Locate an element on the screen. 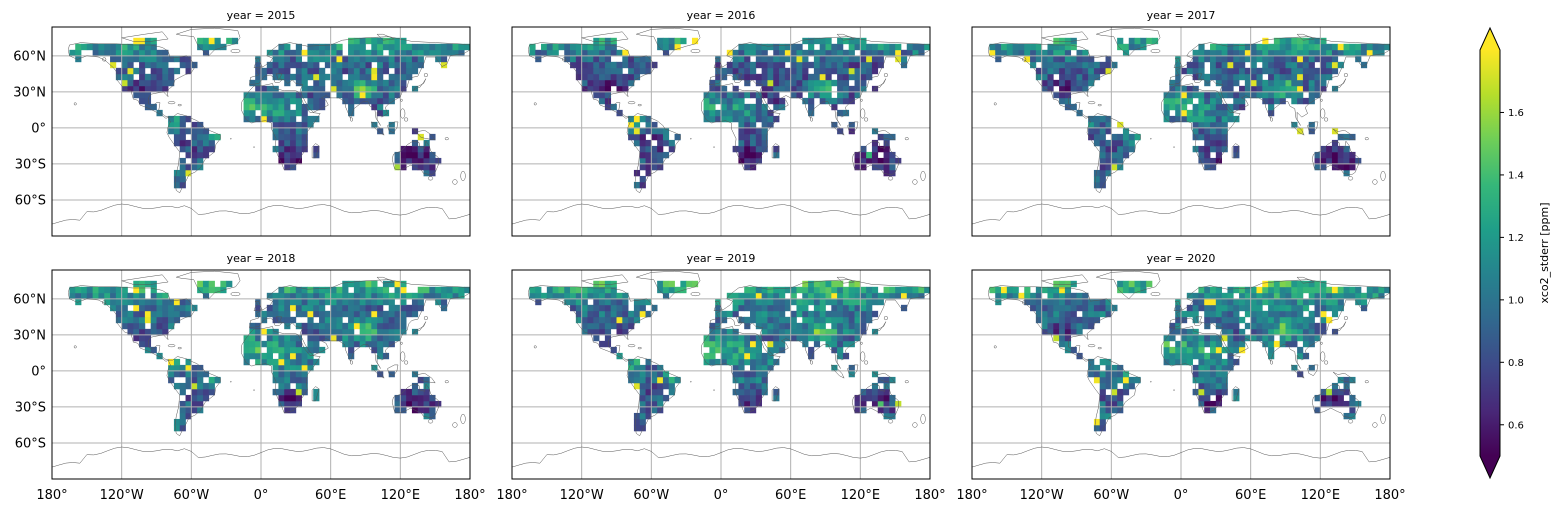  colorbar-tick-label: 1.4 is located at coordinates (1516, 175).